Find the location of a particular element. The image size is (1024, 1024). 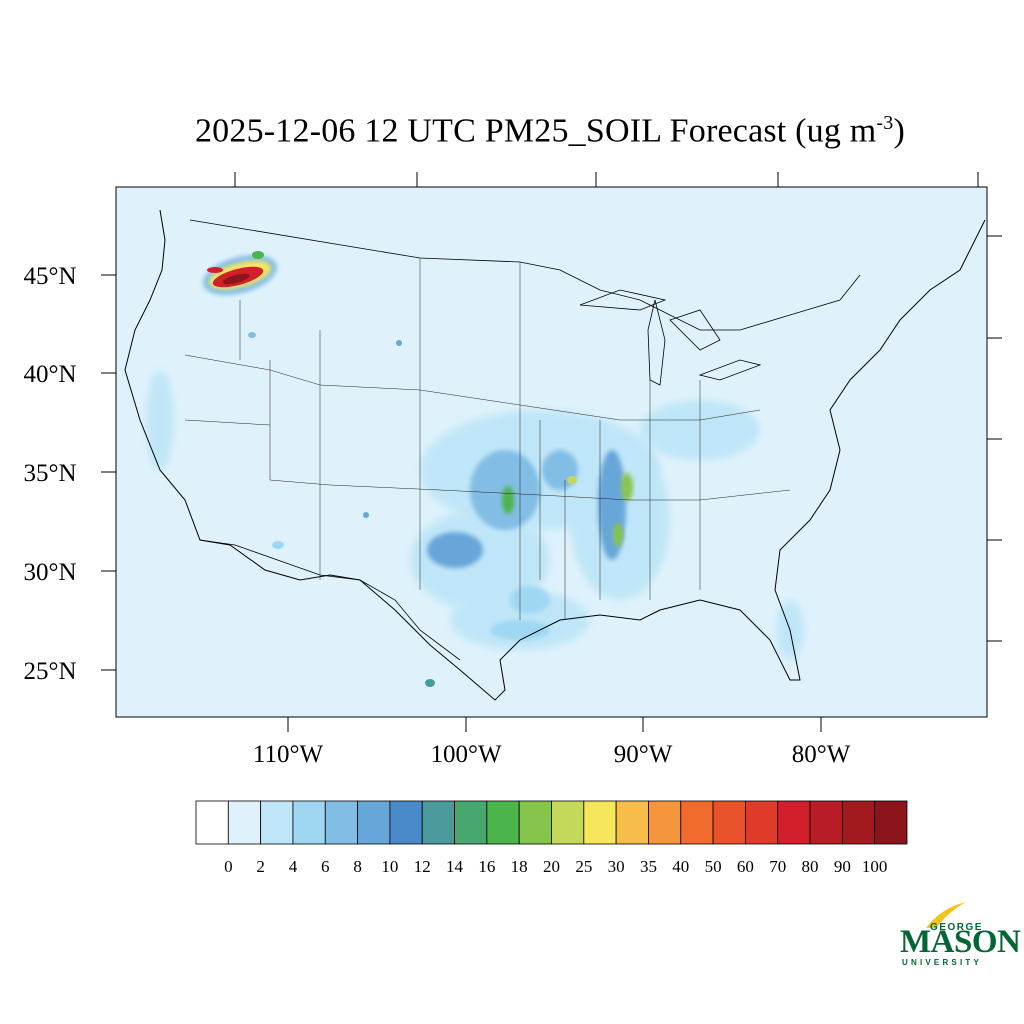

colorbar-label: 80 is located at coordinates (810, 866).